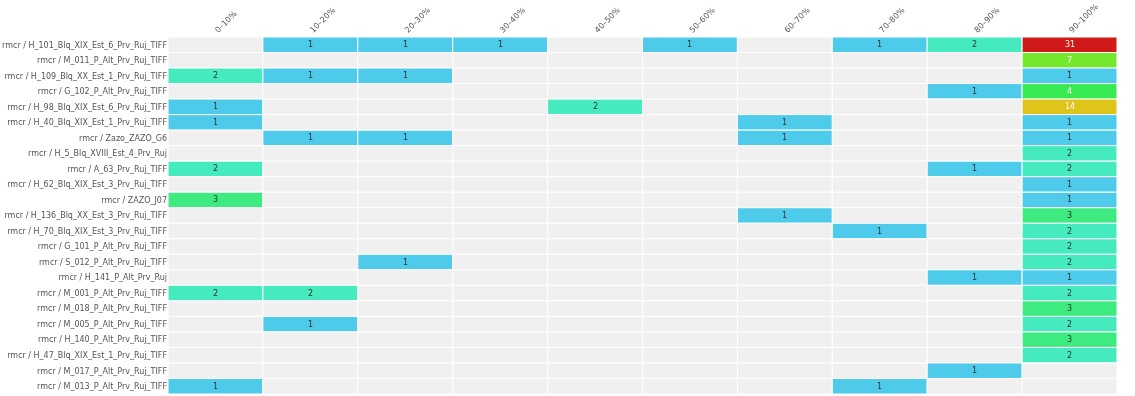 This screenshot has width=1135, height=396. Describe the element at coordinates (102, 387) in the screenshot. I see `y-tick-label: rmcr / M_013_P_Alt_Prv_Ruj_TIFF` at that location.